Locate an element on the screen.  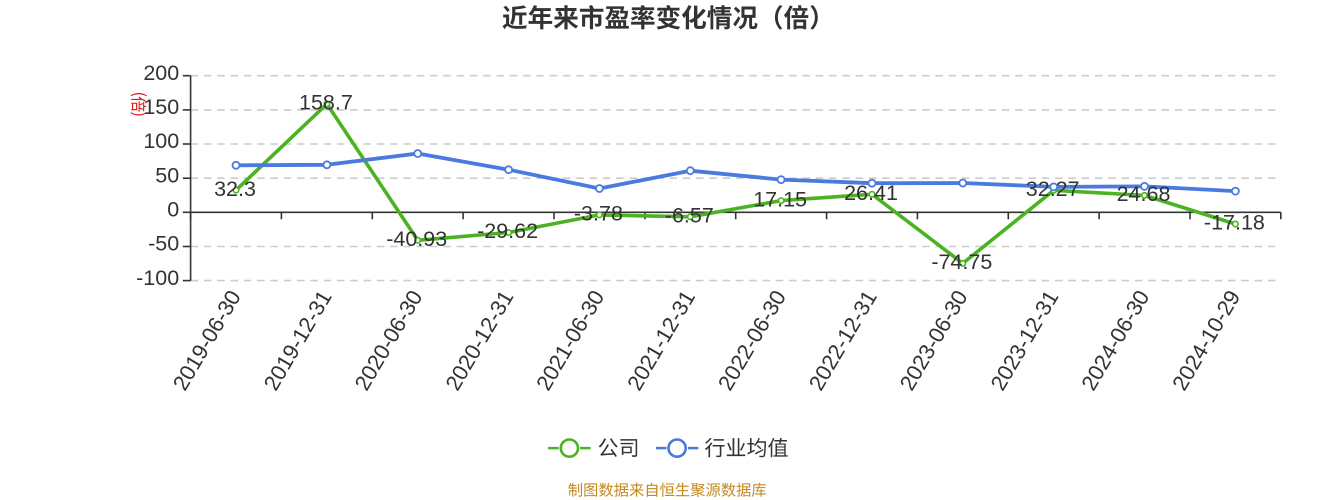
svg-text: -50 is located at coordinates (163, 244).